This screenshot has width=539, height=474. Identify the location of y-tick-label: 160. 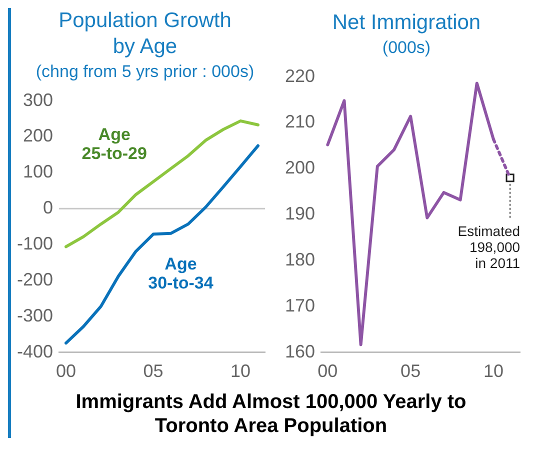
(300, 351).